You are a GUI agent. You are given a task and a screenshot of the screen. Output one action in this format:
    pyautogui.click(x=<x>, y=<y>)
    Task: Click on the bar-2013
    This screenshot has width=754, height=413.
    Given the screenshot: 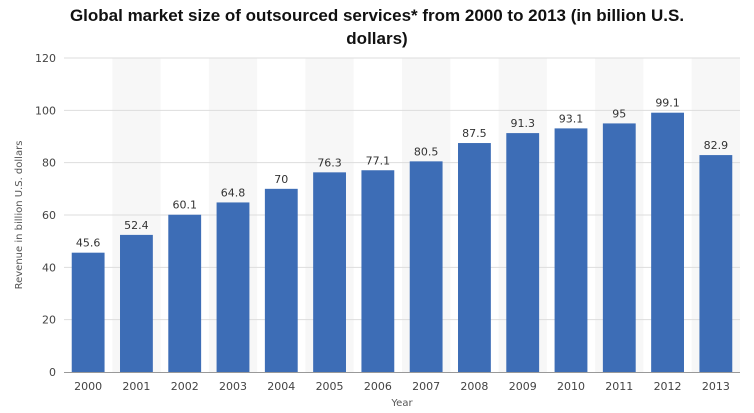 What is the action you would take?
    pyautogui.click(x=716, y=263)
    